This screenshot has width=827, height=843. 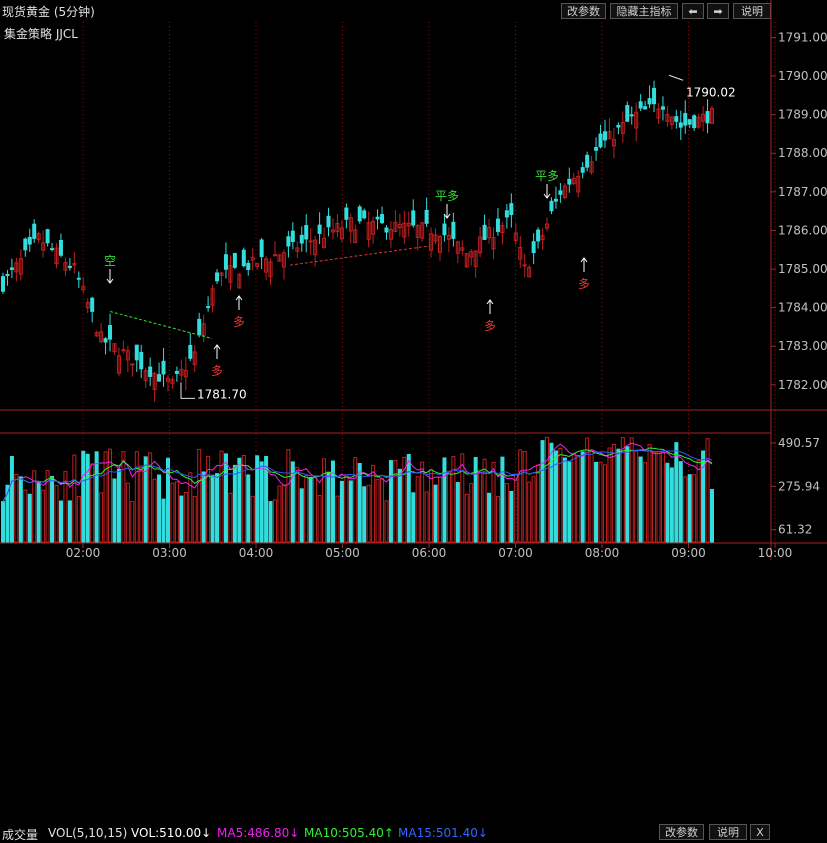 What do you see at coordinates (728, 832) in the screenshot?
I see `volume-help-button: 说明` at bounding box center [728, 832].